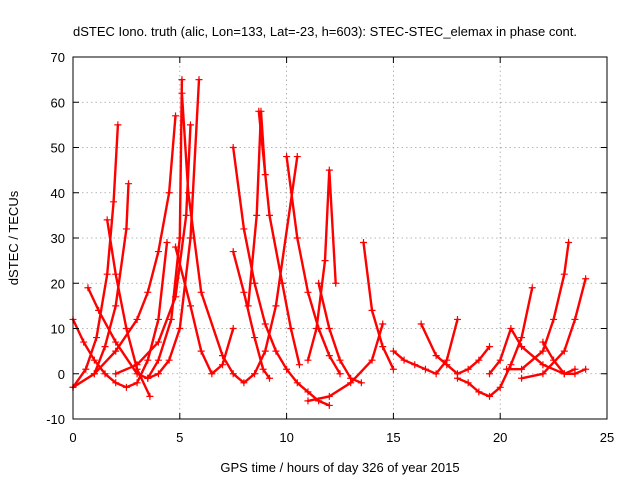  What do you see at coordinates (58, 283) in the screenshot?
I see `y-tick-label: 20` at bounding box center [58, 283].